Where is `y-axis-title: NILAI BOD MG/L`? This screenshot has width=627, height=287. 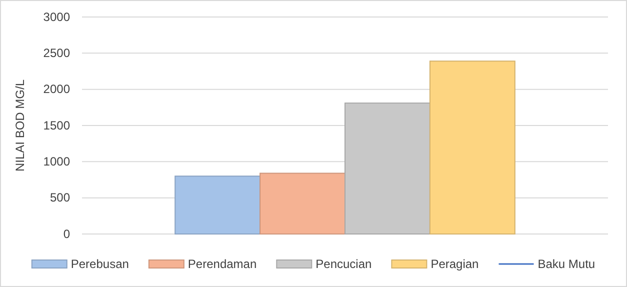 y-axis-title: NILAI BOD MG/L is located at coordinates (20, 125).